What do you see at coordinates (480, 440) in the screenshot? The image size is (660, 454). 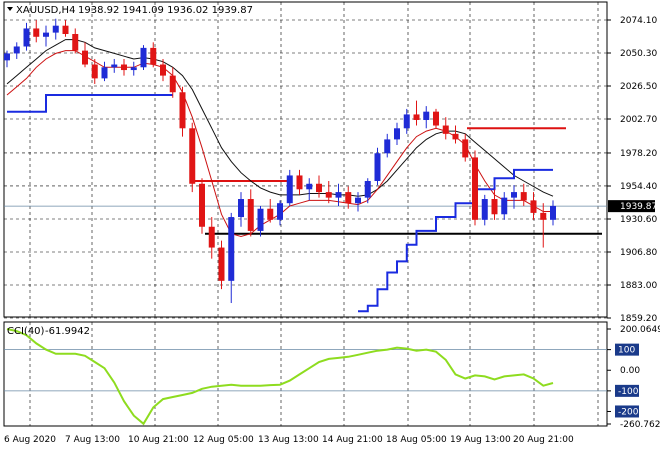 I see `time-tick-label: 19 Aug 13:00` at bounding box center [480, 440].